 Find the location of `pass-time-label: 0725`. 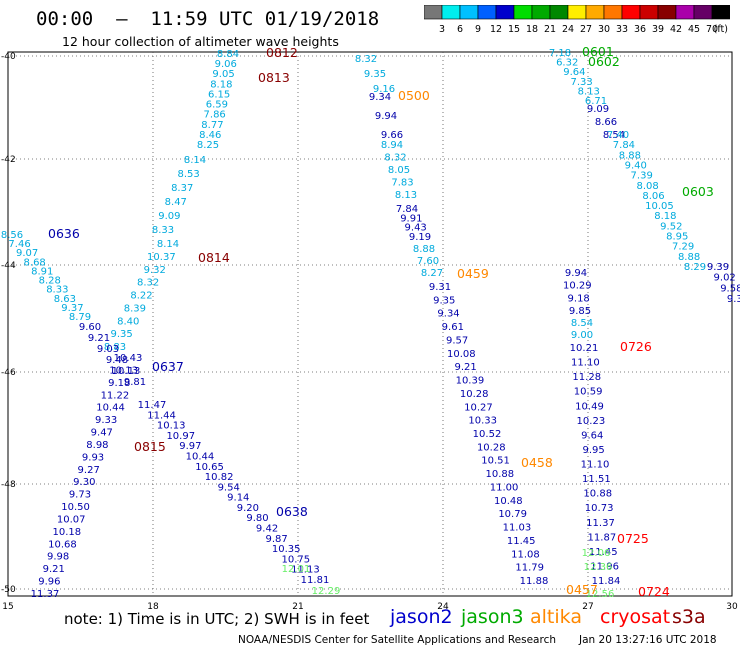

pass-time-label: 0725 is located at coordinates (633, 538).